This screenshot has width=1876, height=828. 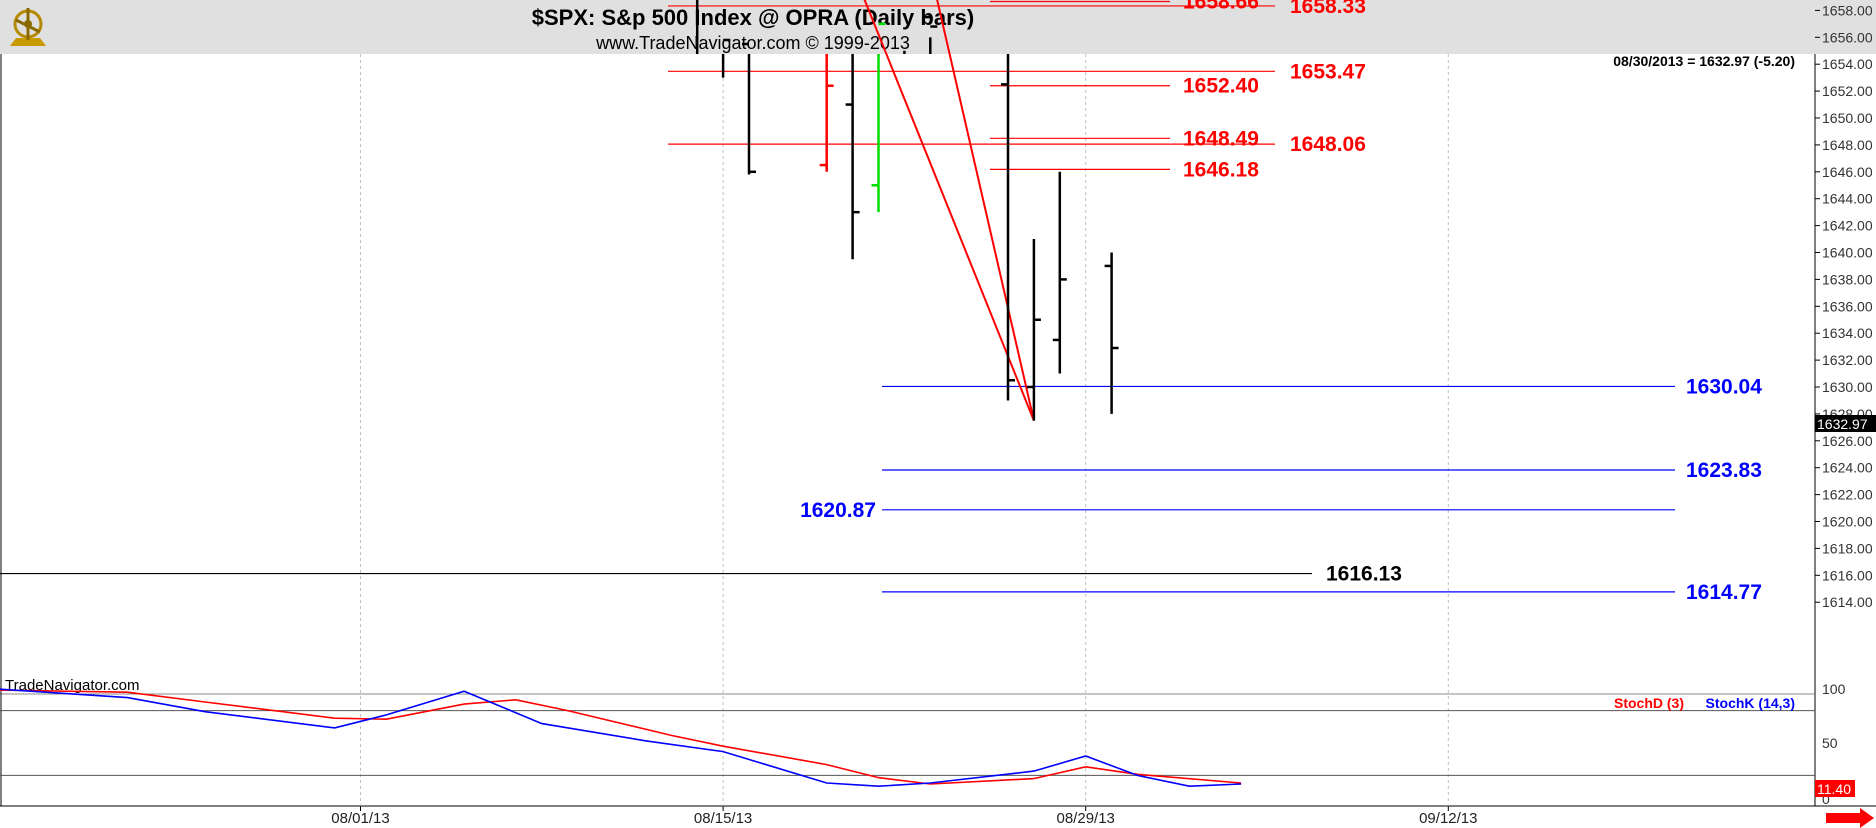 I want to click on price-tick-label: 1642.00, so click(x=1847, y=226).